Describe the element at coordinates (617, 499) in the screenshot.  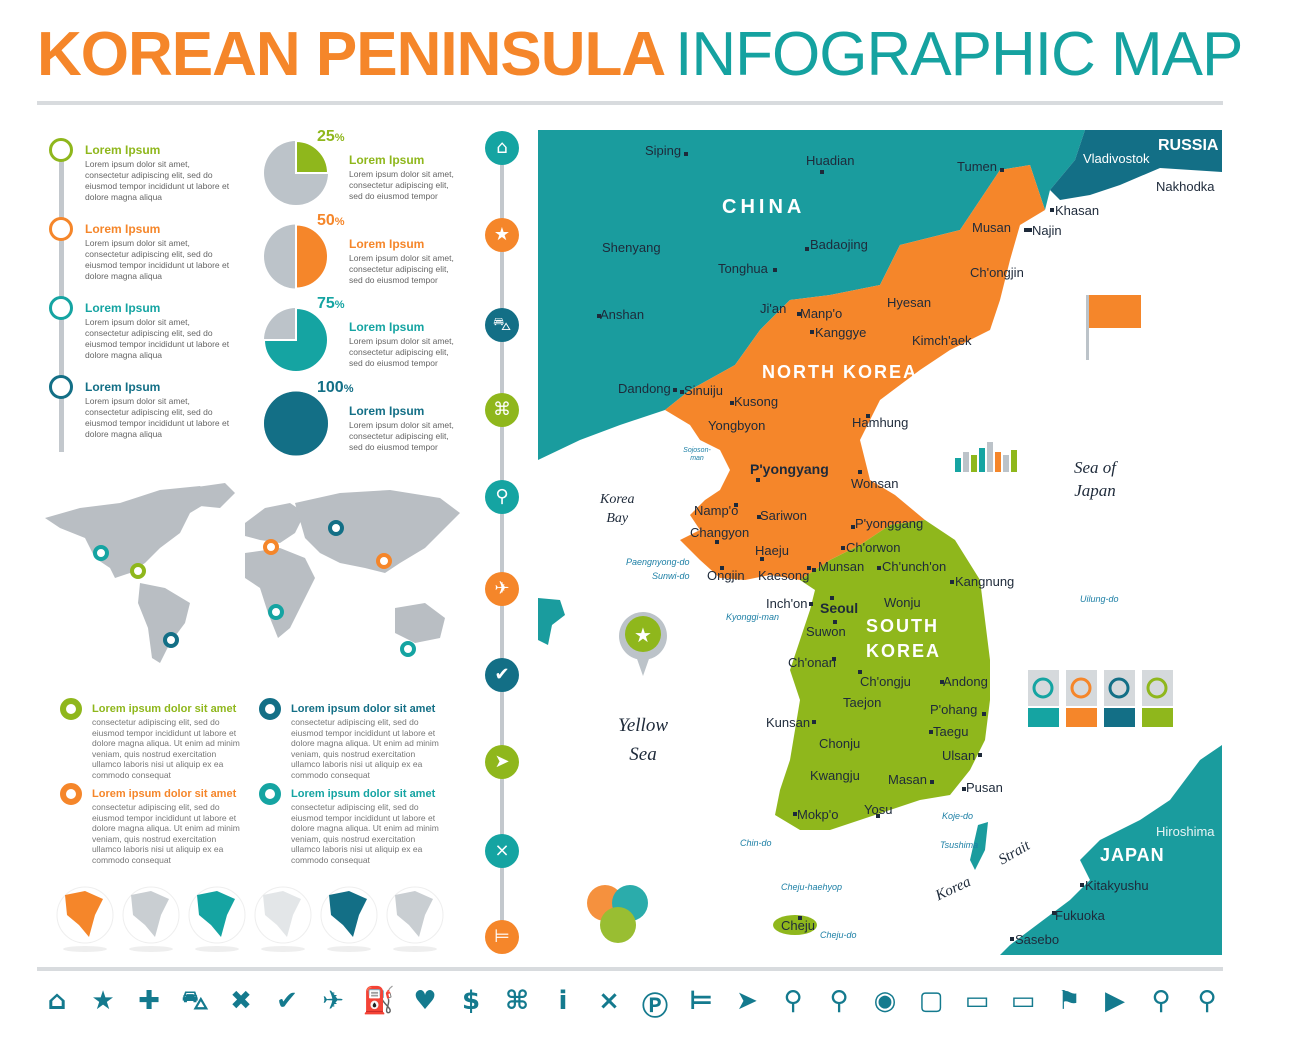
I see `water-label-line: Korea` at that location.